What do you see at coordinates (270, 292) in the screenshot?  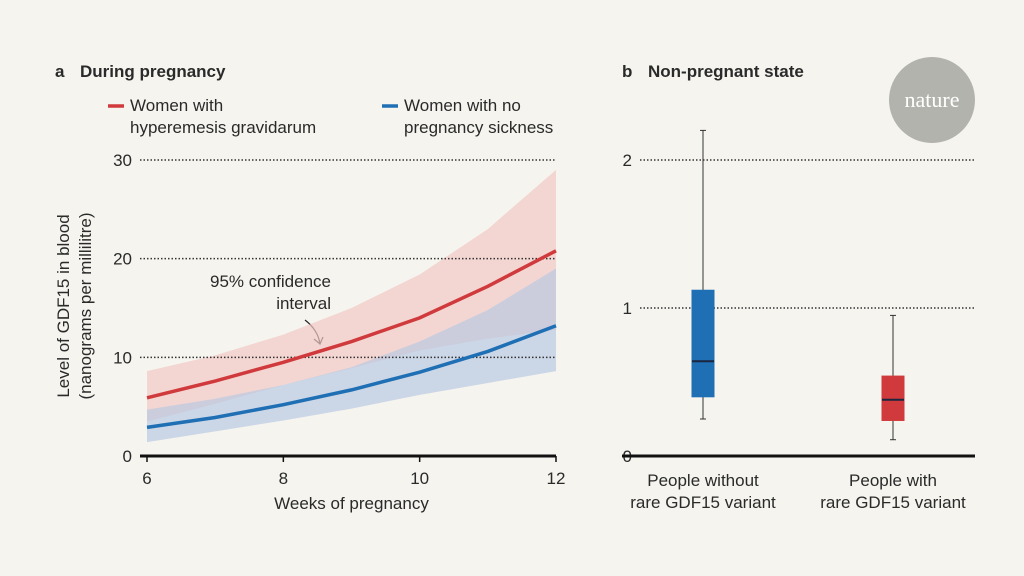 I see `annotation: 95% confidence interval` at bounding box center [270, 292].